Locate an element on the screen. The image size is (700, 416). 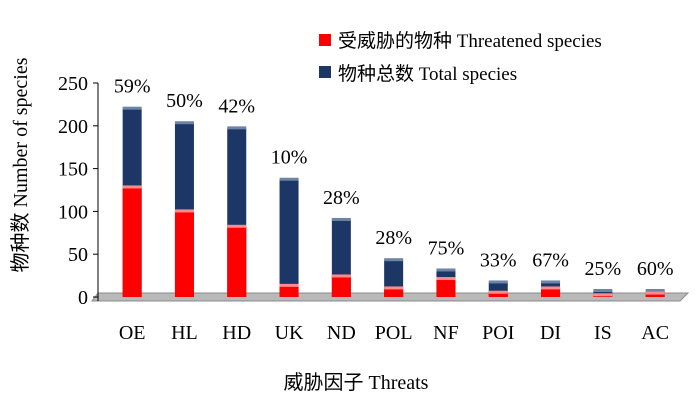
bar-threatened-top-POI is located at coordinates (498, 292).